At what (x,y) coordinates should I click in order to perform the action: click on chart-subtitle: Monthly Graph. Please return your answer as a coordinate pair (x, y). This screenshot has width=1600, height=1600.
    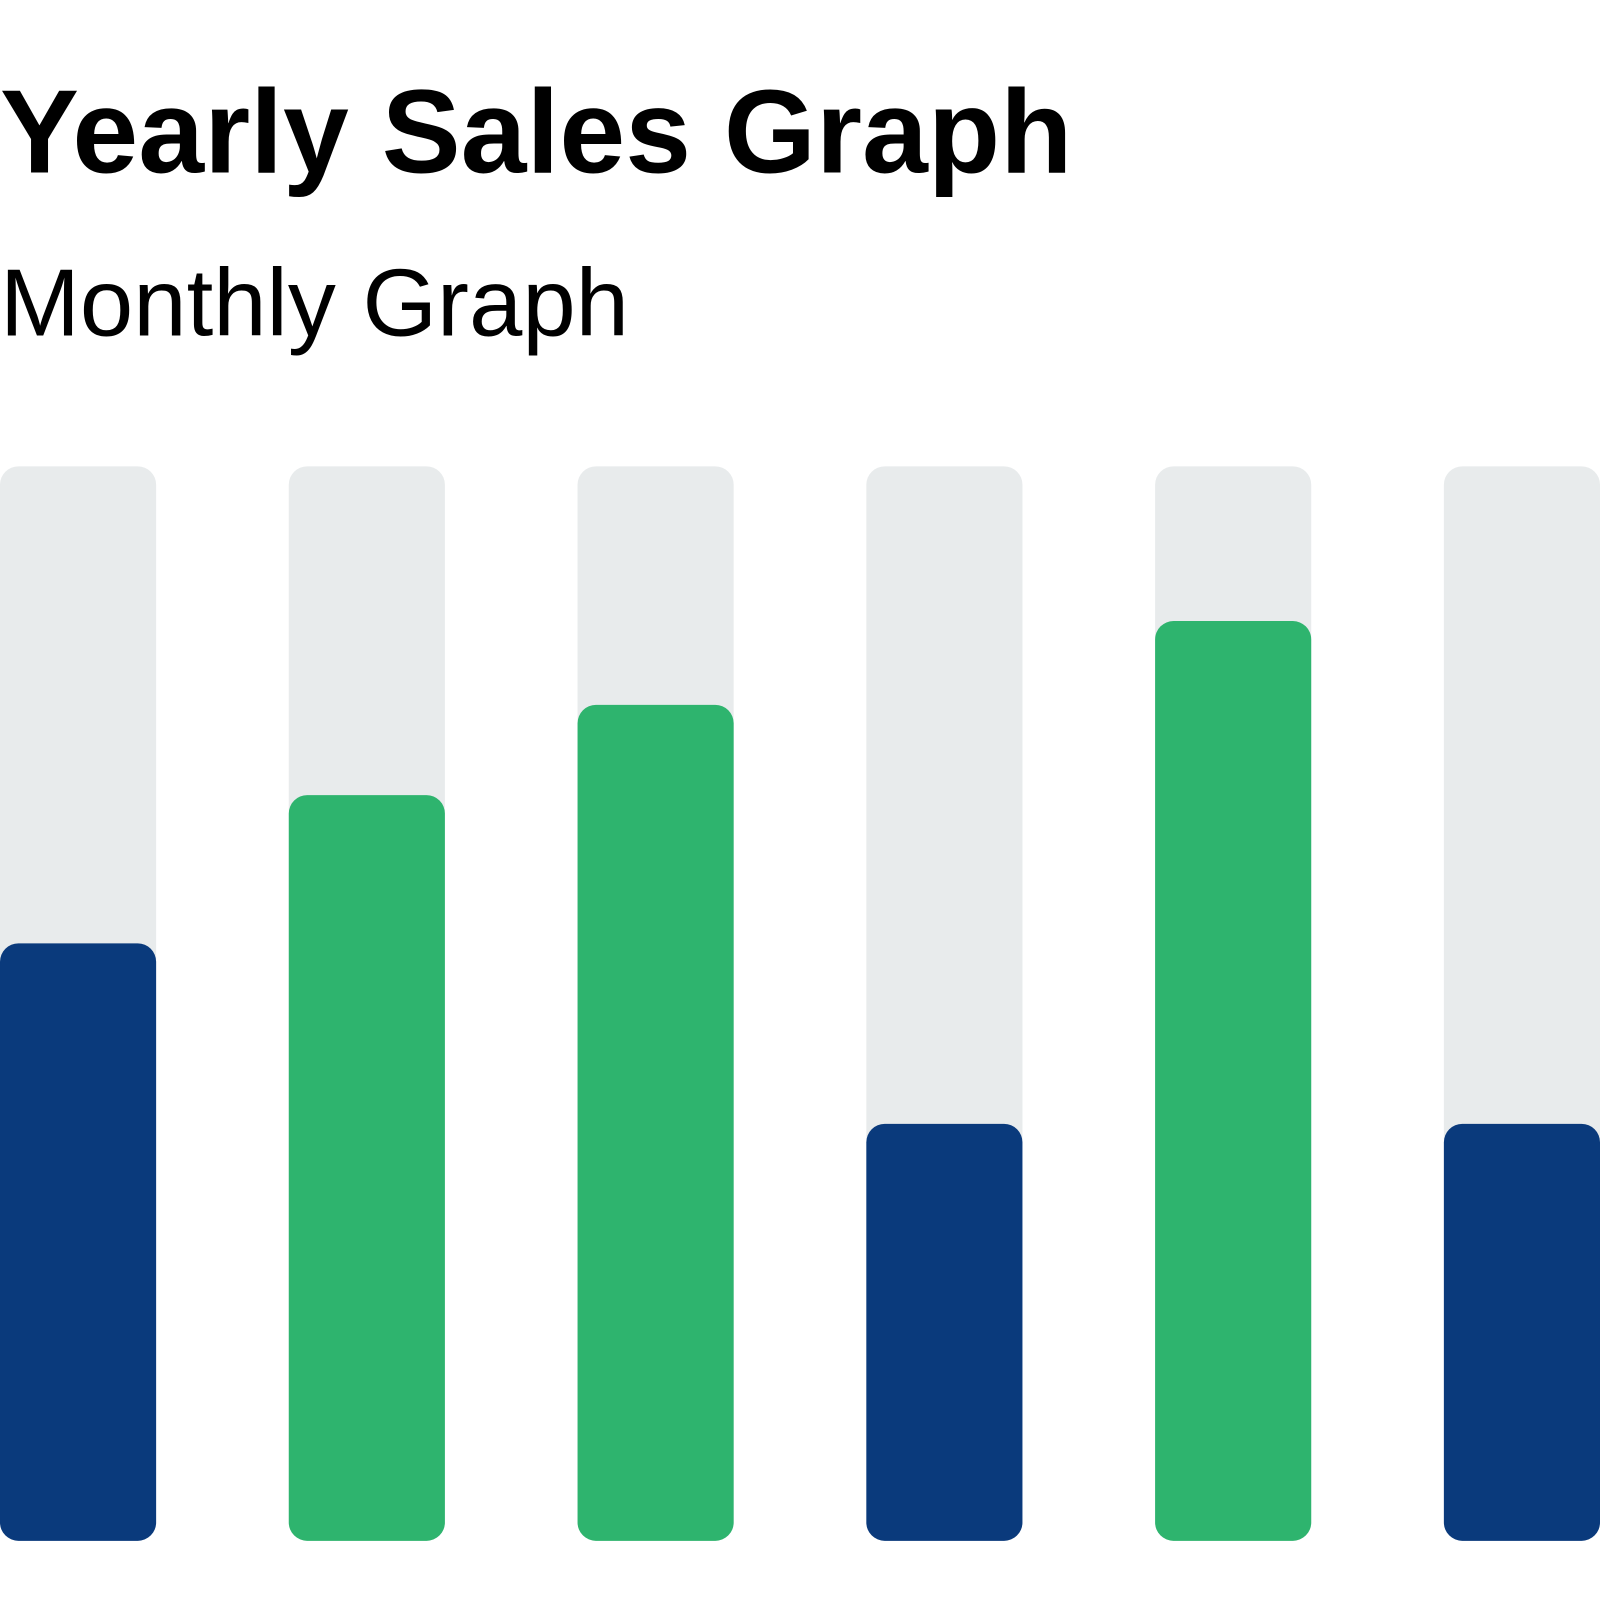
    Looking at the image, I should click on (314, 303).